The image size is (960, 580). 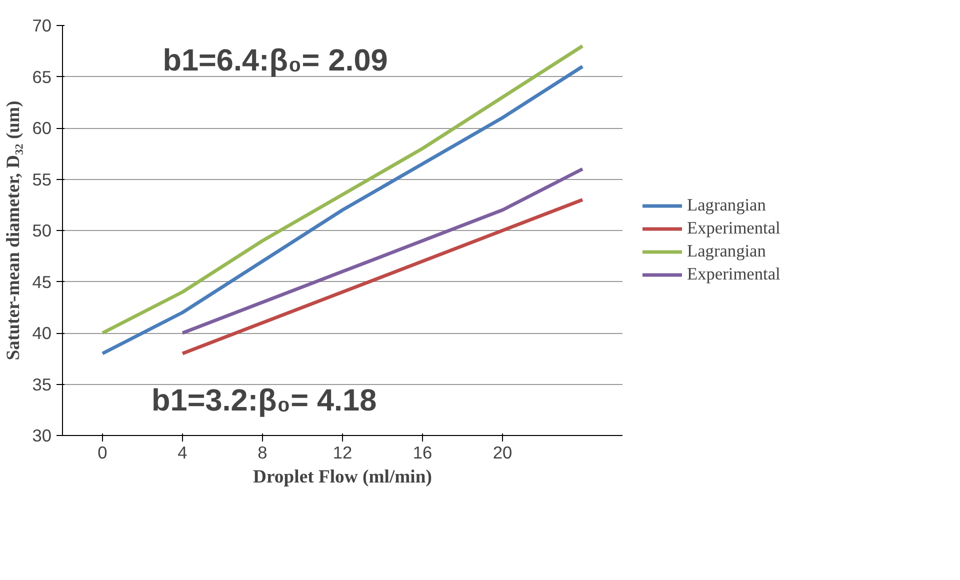 What do you see at coordinates (342, 452) in the screenshot?
I see `x-tick-label: 12` at bounding box center [342, 452].